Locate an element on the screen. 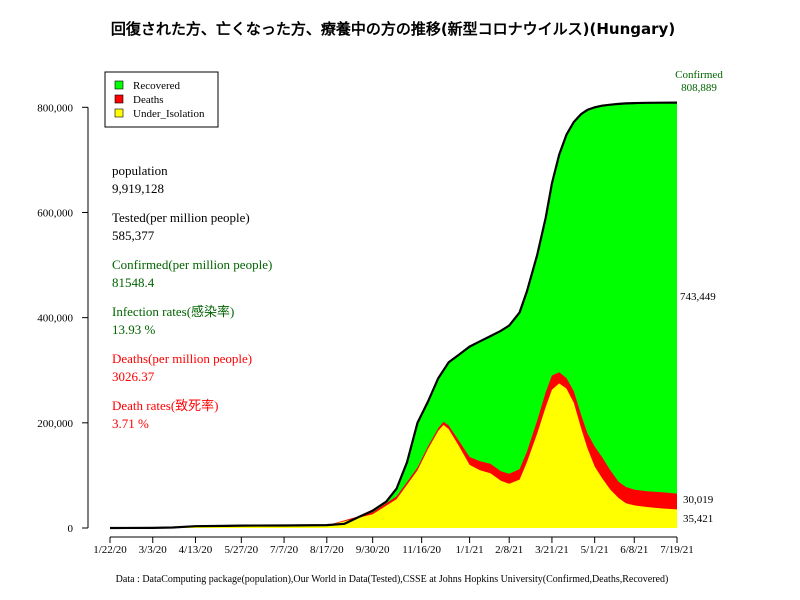  stat-death-rate-label: Death rates(致死率) is located at coordinates (165, 405).